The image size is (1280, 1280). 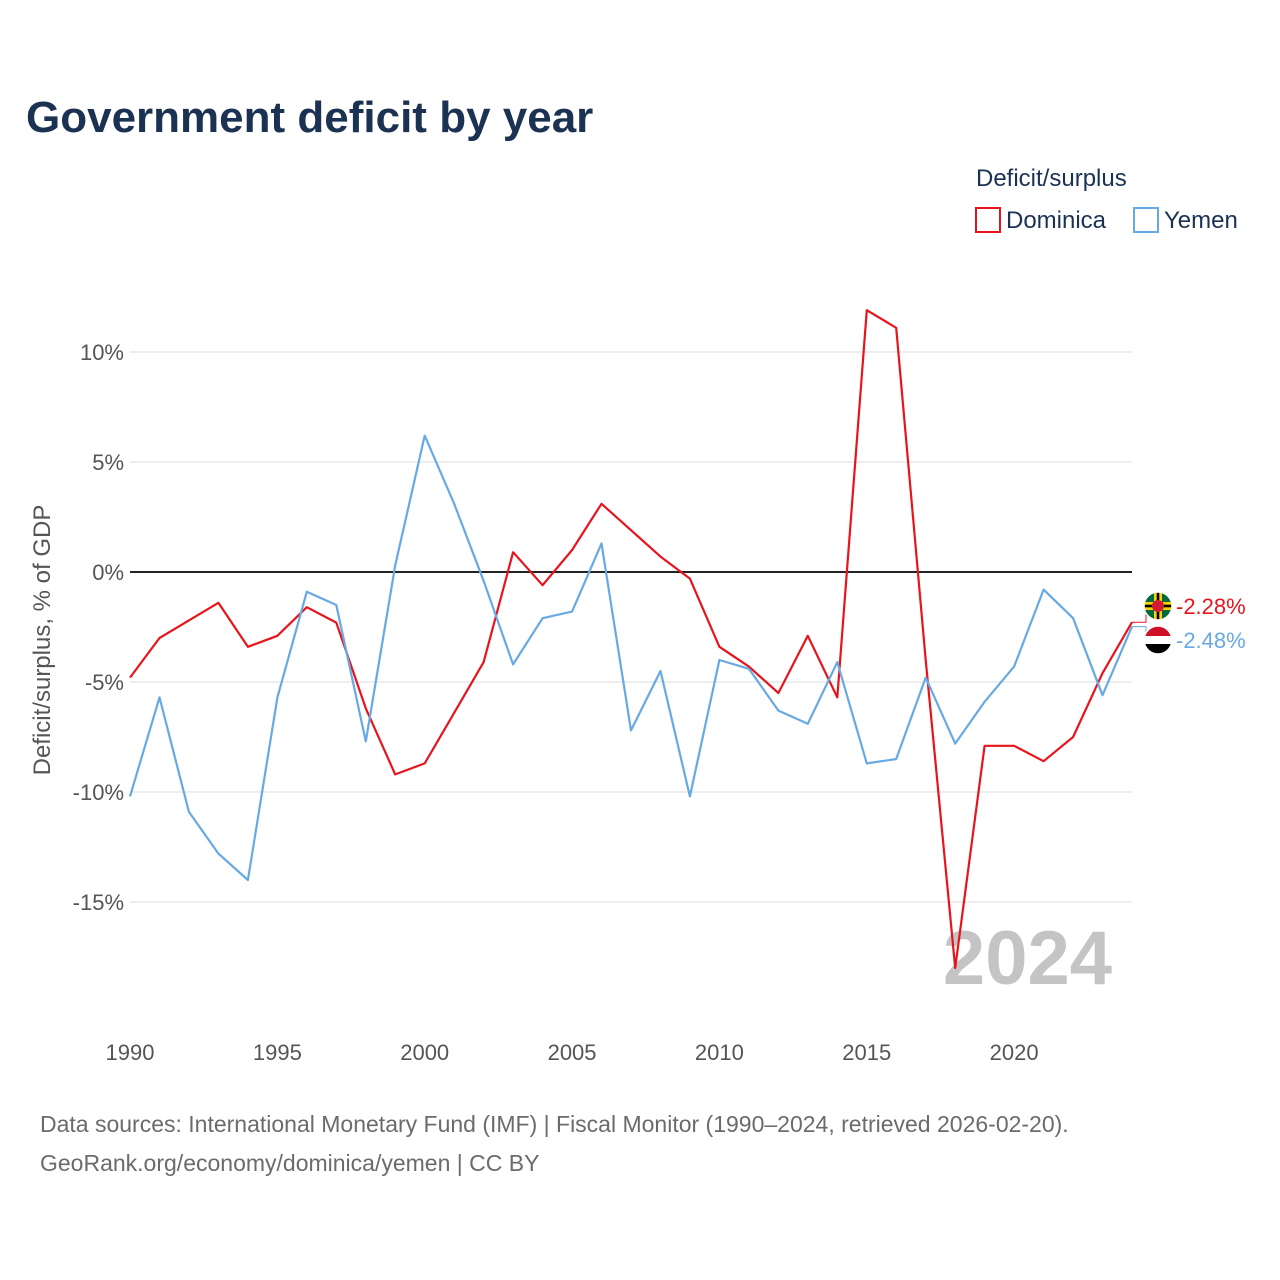 What do you see at coordinates (424, 1052) in the screenshot?
I see `x-tick-label: 2000` at bounding box center [424, 1052].